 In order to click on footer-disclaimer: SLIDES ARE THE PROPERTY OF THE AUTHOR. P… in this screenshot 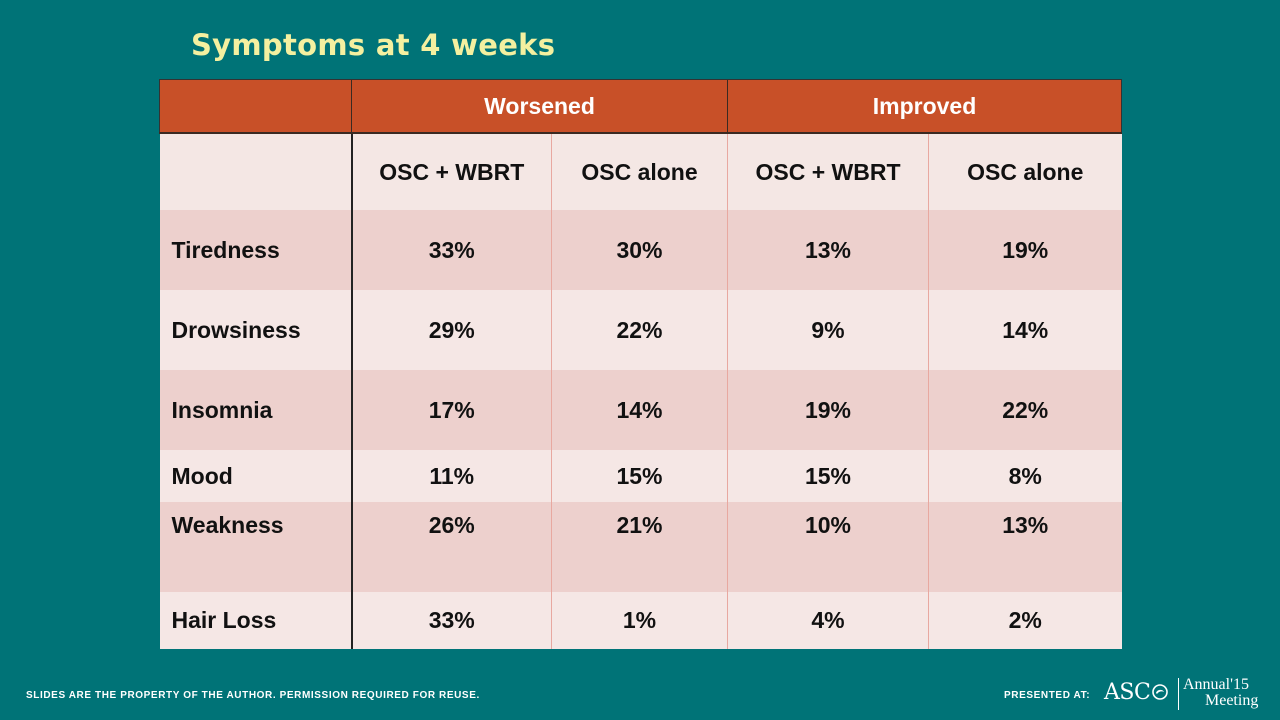, I will do `click(253, 695)`.